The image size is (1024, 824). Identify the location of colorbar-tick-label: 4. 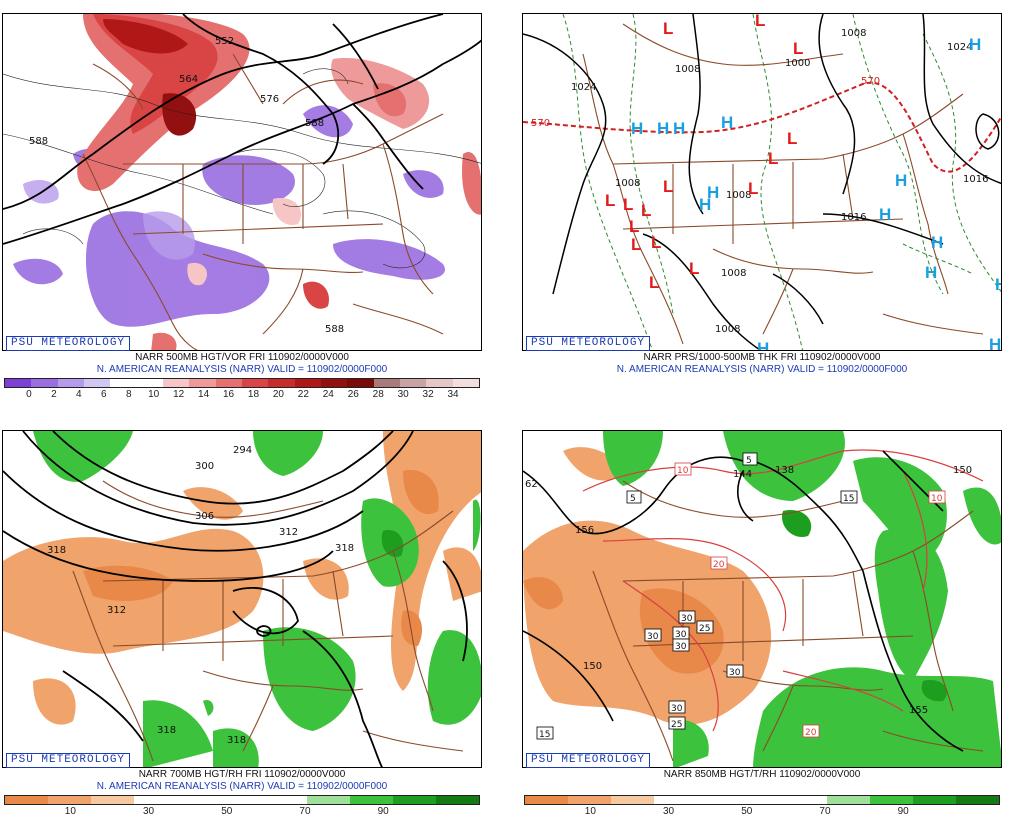
(79, 394).